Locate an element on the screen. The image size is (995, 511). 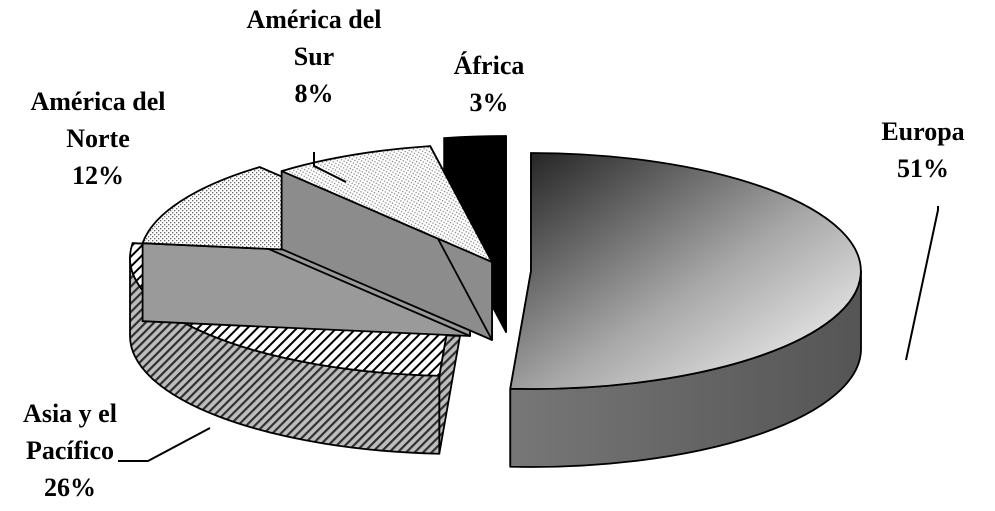
slice-percent--frica: 3% is located at coordinates (489, 102).